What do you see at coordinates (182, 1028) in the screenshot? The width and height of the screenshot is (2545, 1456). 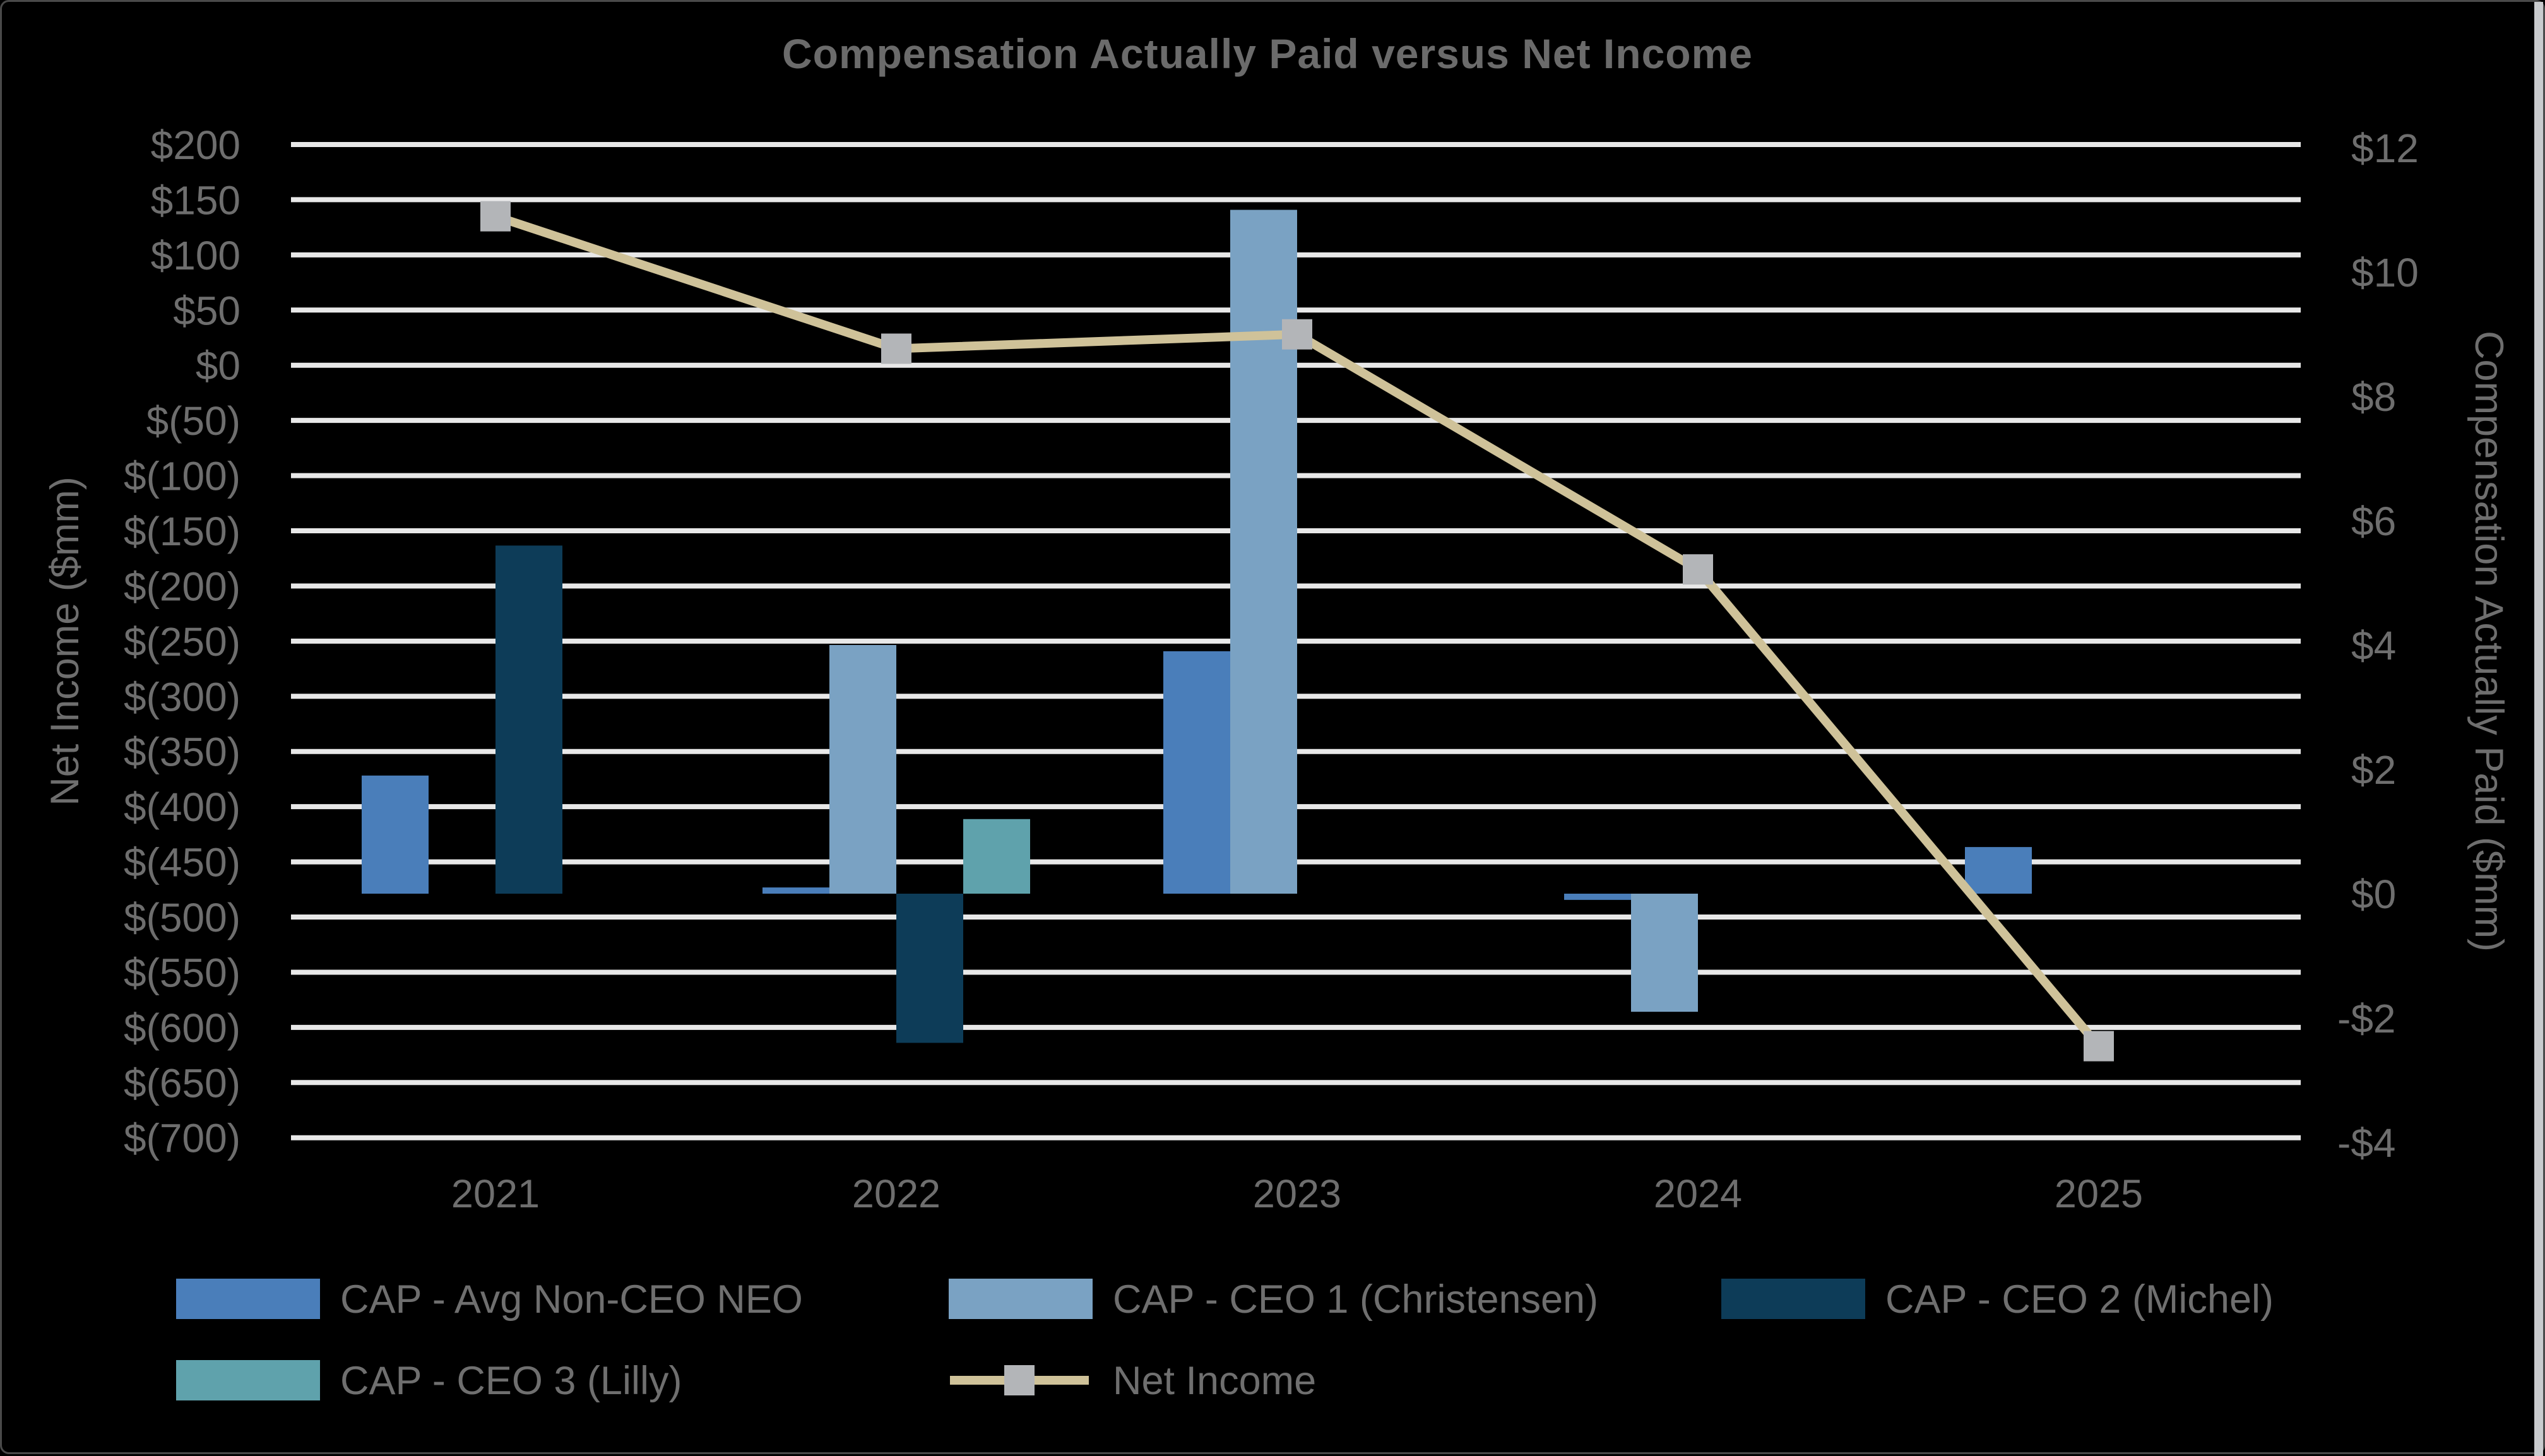 I see `left-axis-tick-label: $(600)` at bounding box center [182, 1028].